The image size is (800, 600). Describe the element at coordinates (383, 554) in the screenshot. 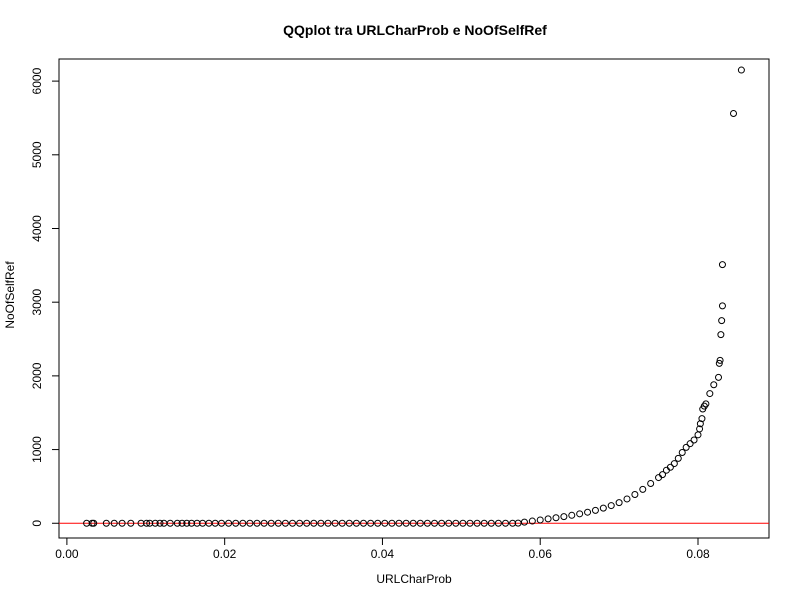

I see `x-tick-label: 0.04` at that location.